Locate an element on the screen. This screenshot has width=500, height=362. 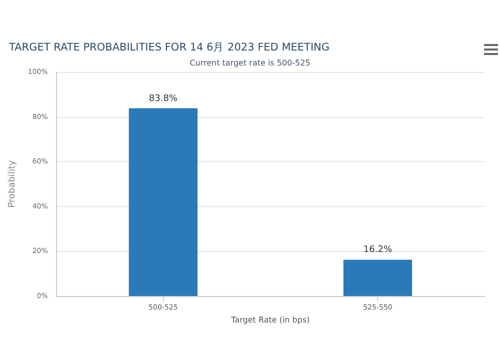
chart-title: TARGET RATE PROBABILITIES FOR 14 6月 2023 FED MEETING is located at coordinates (169, 48).